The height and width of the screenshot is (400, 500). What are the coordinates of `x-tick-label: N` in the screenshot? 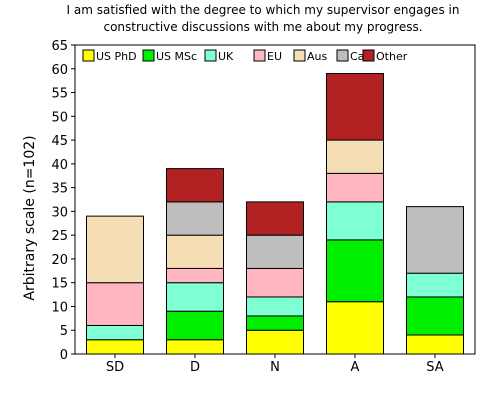 It's located at (275, 367).